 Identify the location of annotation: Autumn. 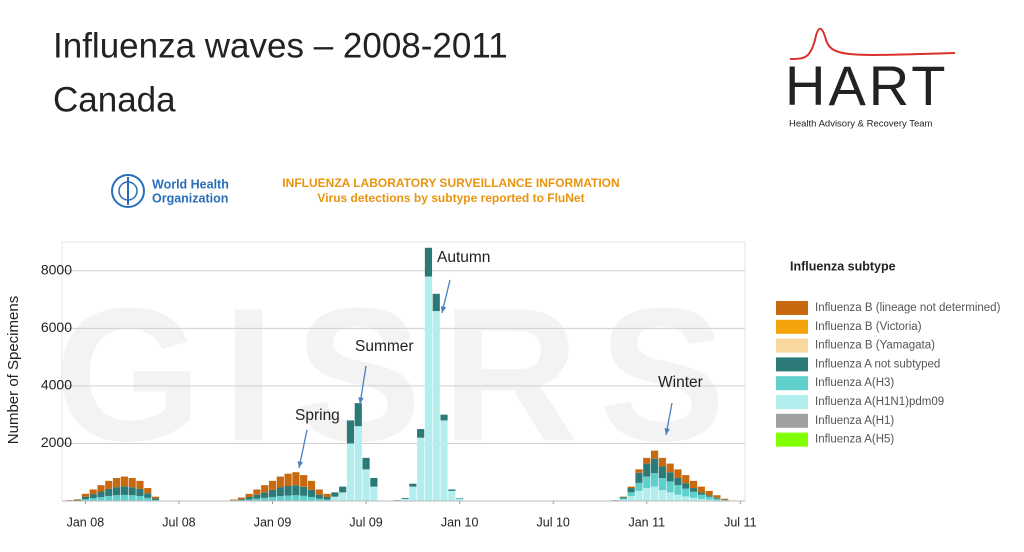
(463, 257).